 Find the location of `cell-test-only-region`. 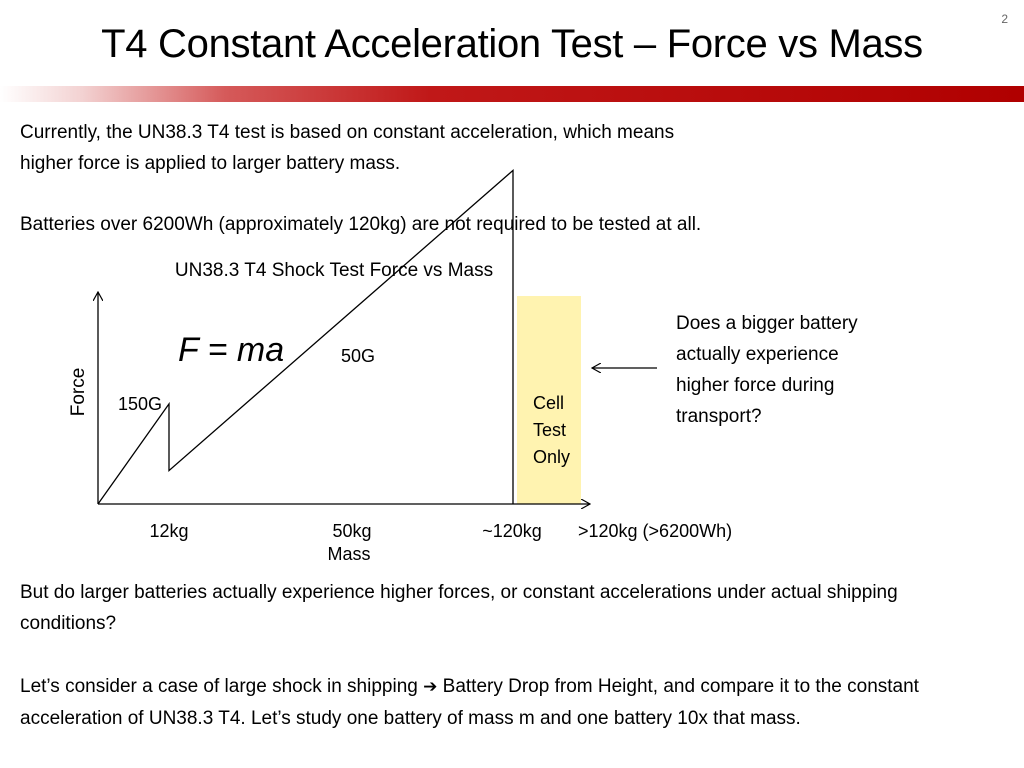

cell-test-only-region is located at coordinates (549, 400).